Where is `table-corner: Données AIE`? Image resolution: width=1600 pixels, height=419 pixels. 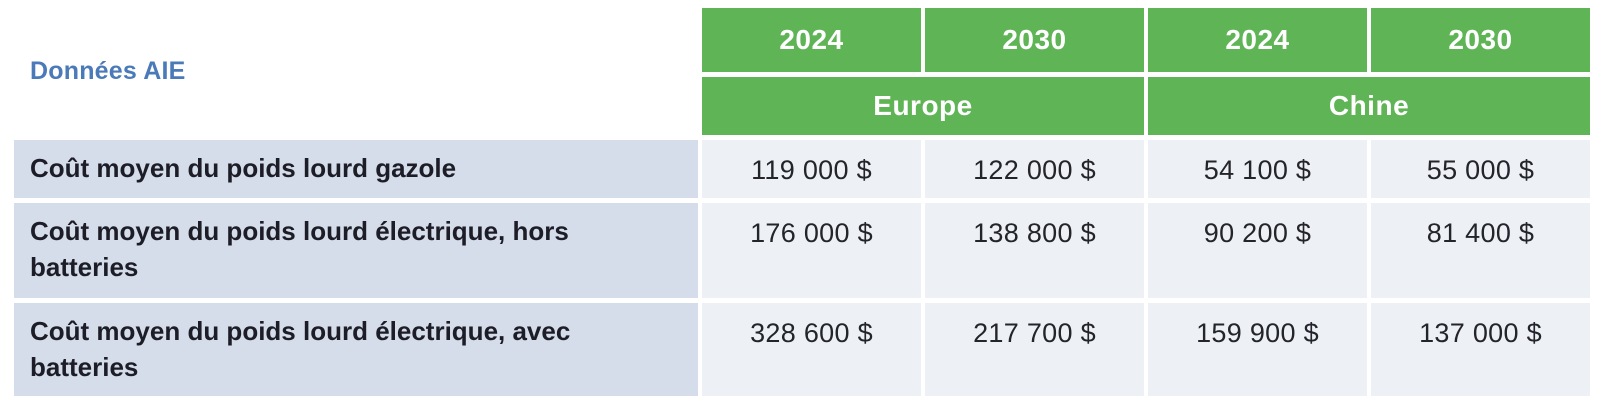 table-corner: Données AIE is located at coordinates (356, 71).